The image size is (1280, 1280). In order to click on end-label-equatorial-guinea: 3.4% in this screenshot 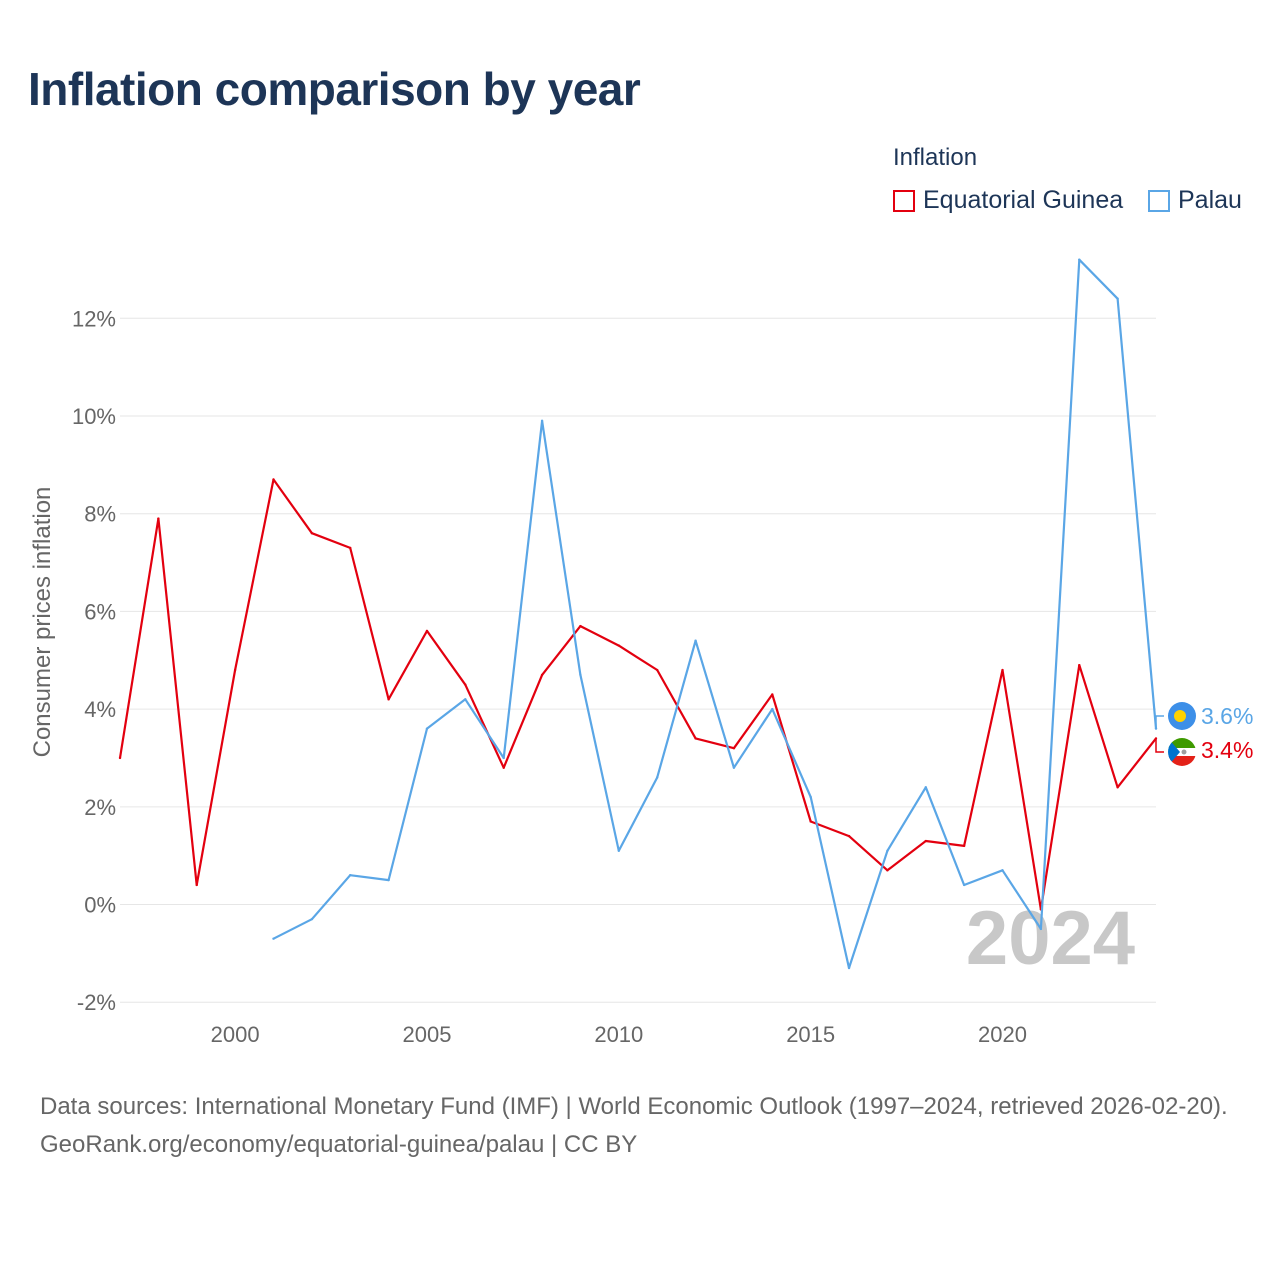, I will do `click(1227, 750)`.